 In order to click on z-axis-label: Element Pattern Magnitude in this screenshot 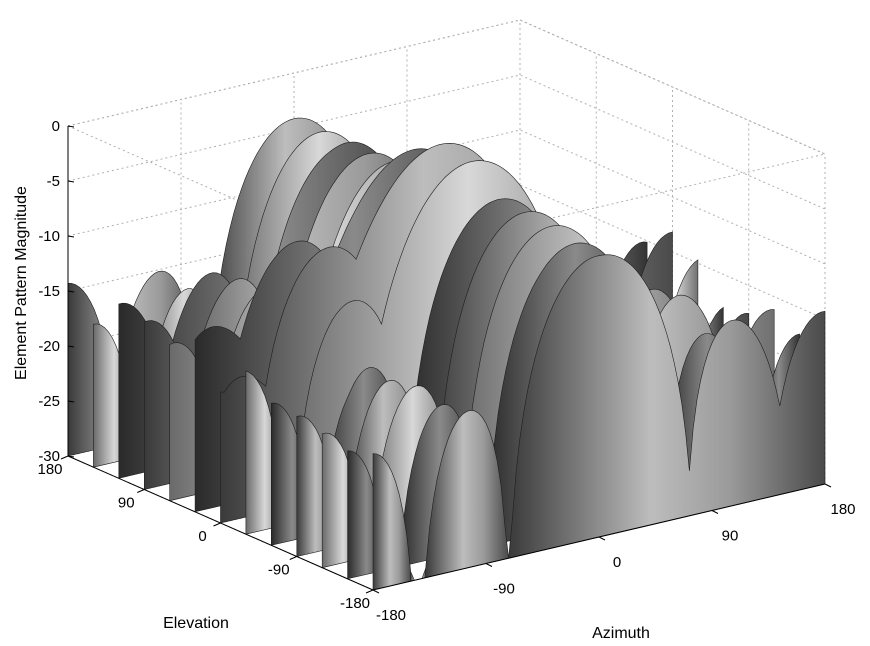, I will do `click(21, 283)`.